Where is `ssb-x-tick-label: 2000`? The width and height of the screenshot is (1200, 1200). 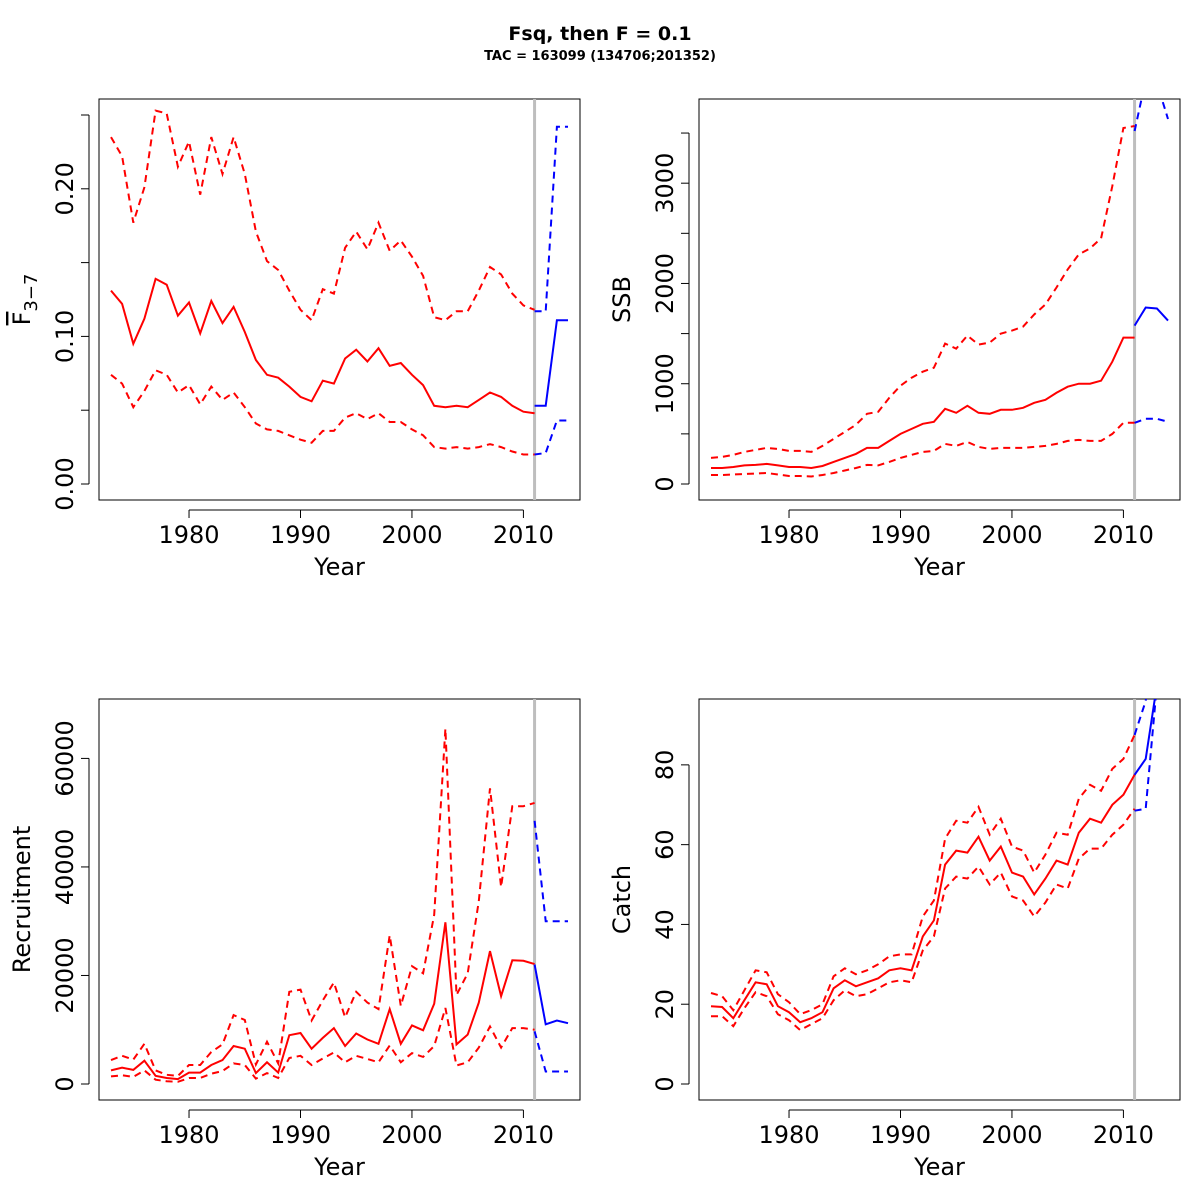 ssb-x-tick-label: 2000 is located at coordinates (1011, 535).